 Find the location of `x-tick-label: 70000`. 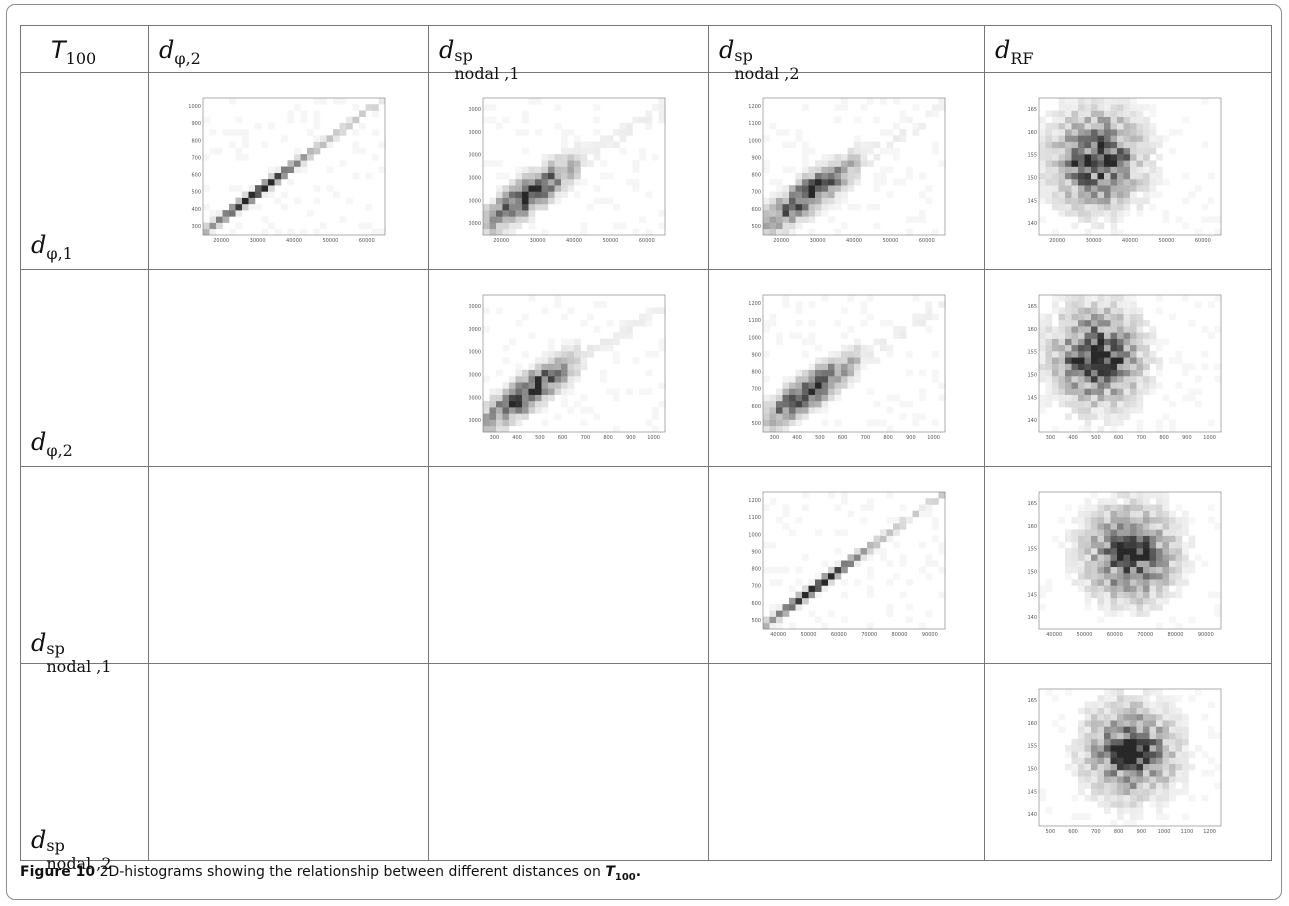

x-tick-label: 70000 is located at coordinates (869, 635).